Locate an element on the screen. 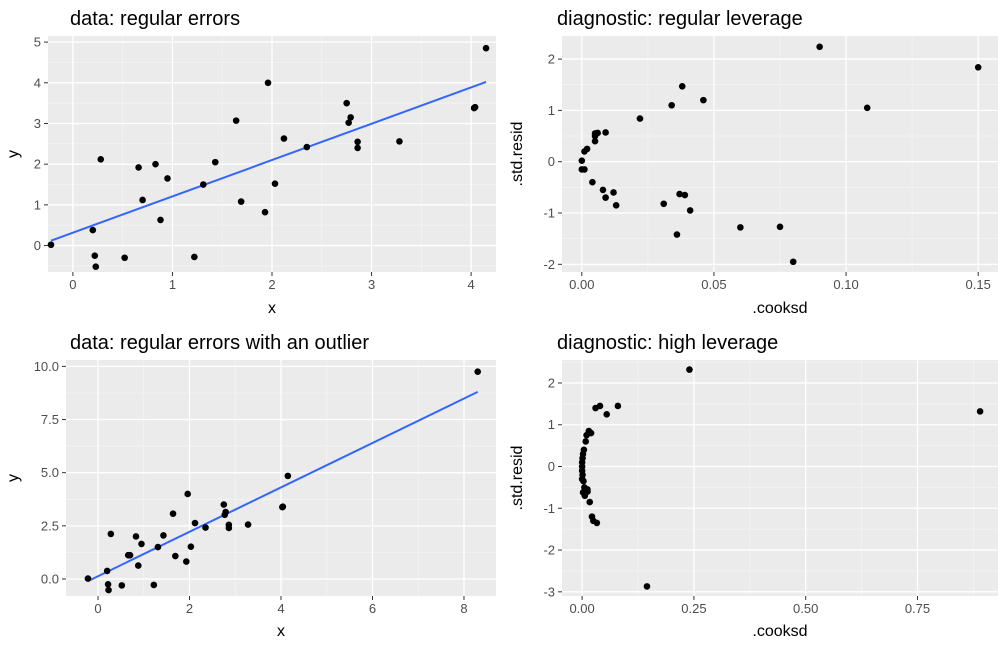 Image resolution: width=1008 pixels, height=648 pixels. regression-line is located at coordinates (283, 486).